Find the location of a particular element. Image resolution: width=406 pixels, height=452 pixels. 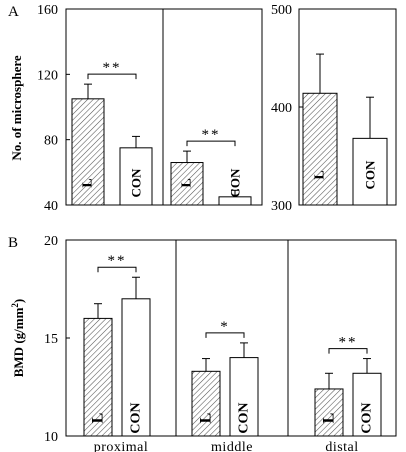

panel-b-y-axis-label: BMD (g/mm2) is located at coordinates (18, 338).